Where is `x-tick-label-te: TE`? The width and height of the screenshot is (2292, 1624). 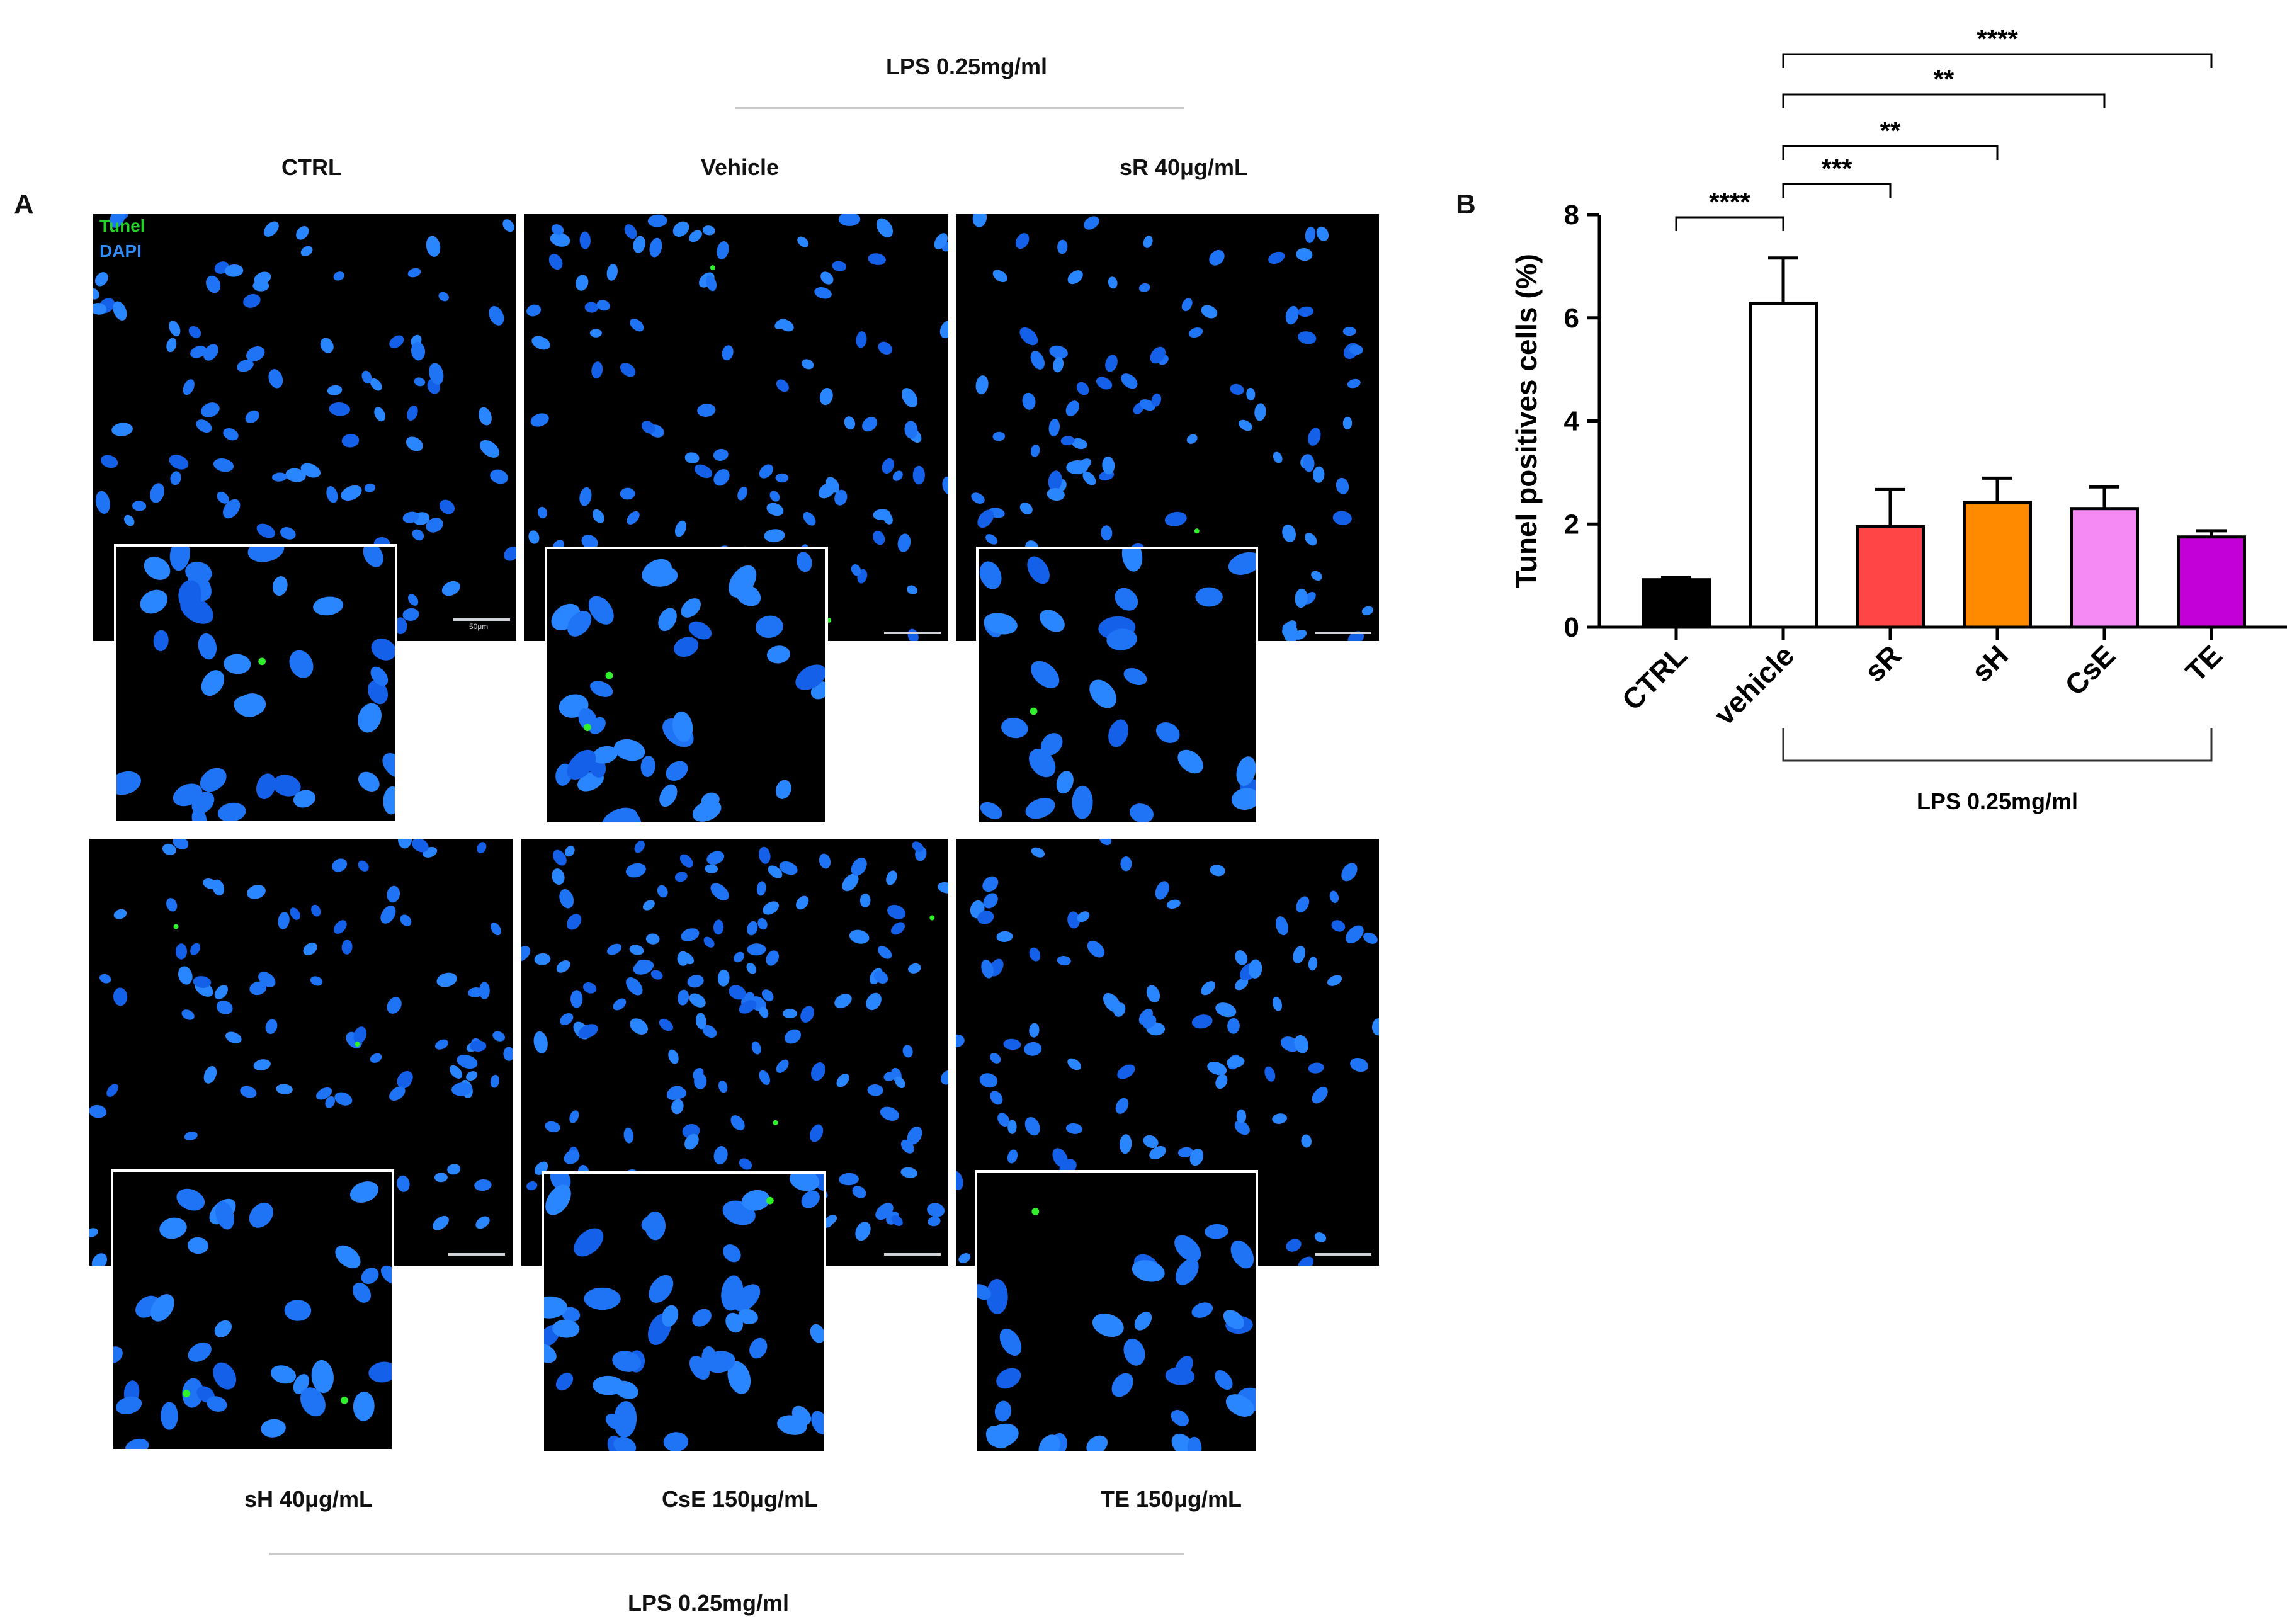
x-tick-label-te: TE is located at coordinates (2203, 664).